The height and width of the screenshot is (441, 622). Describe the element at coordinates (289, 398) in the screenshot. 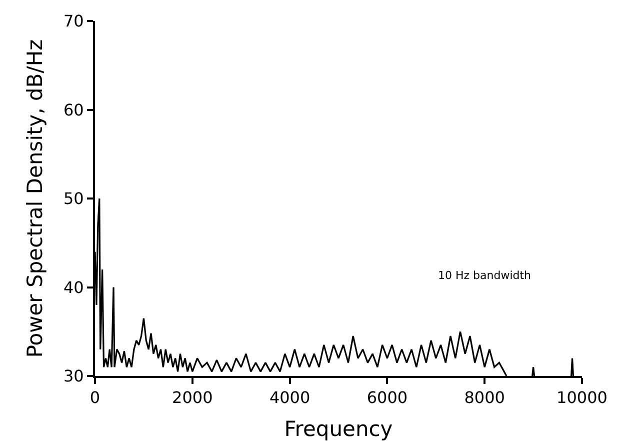

I see `x-tick-label: 4000` at that location.